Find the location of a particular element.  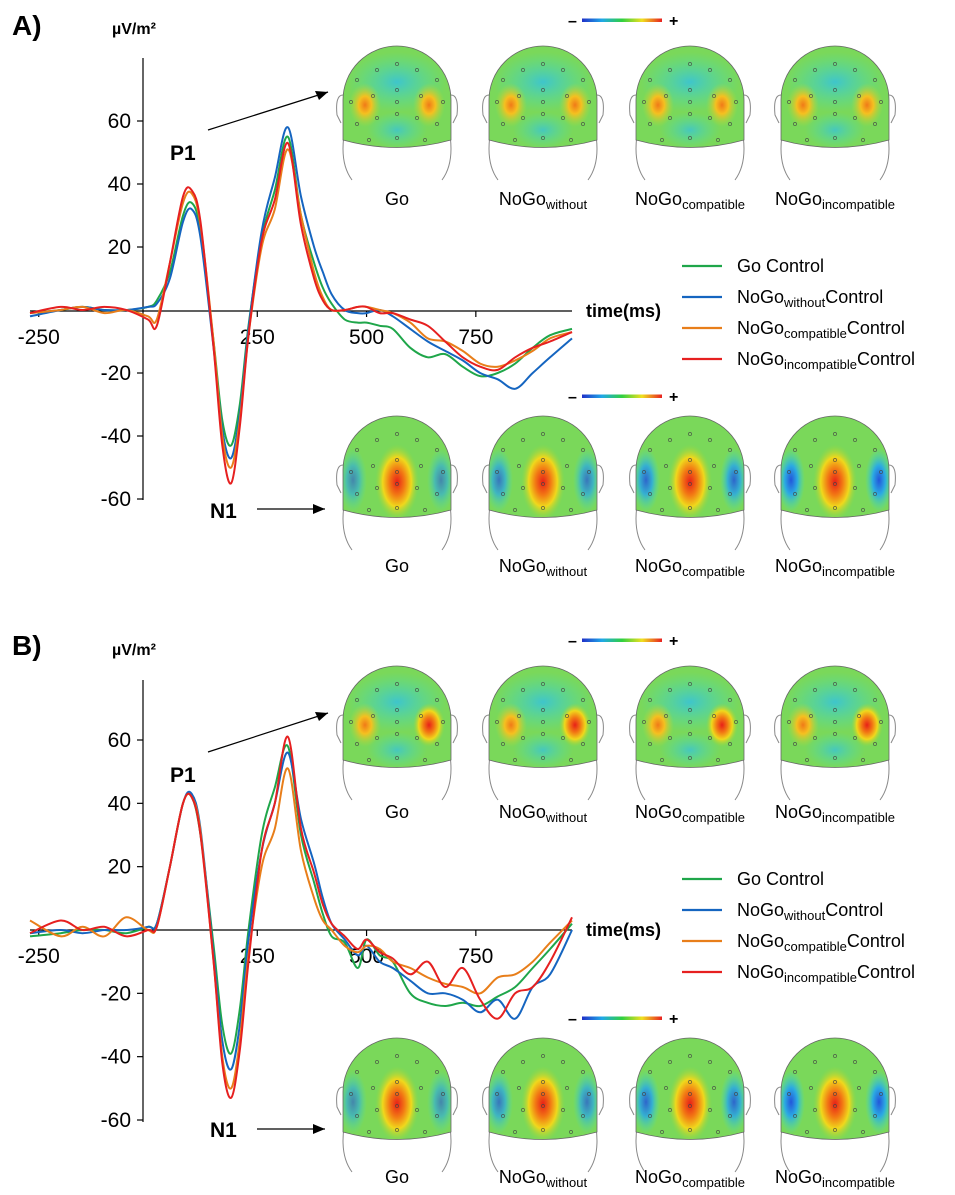

topomap-label-n1: NoGowithout is located at coordinates (543, 567).